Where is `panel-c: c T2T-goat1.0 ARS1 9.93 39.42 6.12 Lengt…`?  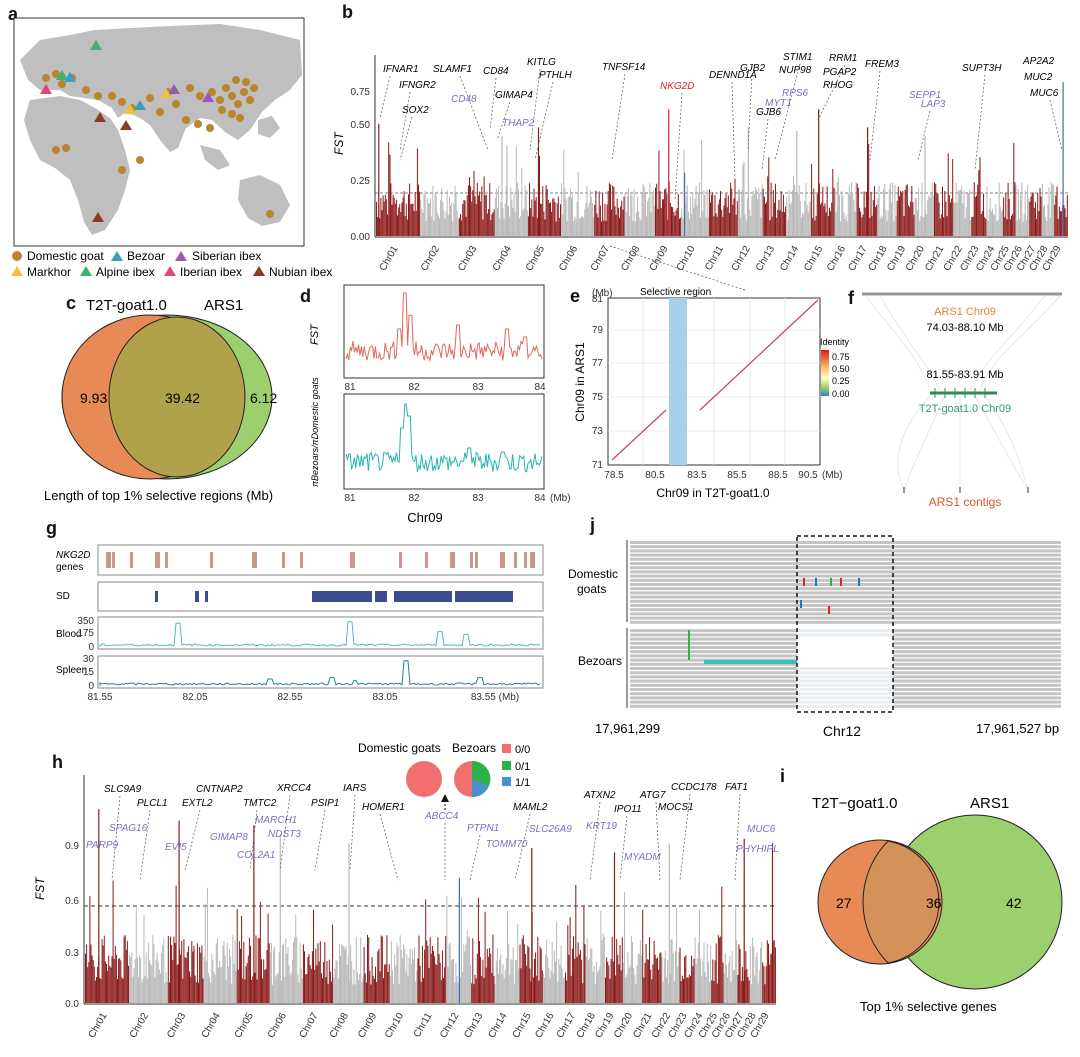
panel-c: c T2T-goat1.0 ARS1 9.93 39.42 6.12 Lengt… is located at coordinates (160, 398).